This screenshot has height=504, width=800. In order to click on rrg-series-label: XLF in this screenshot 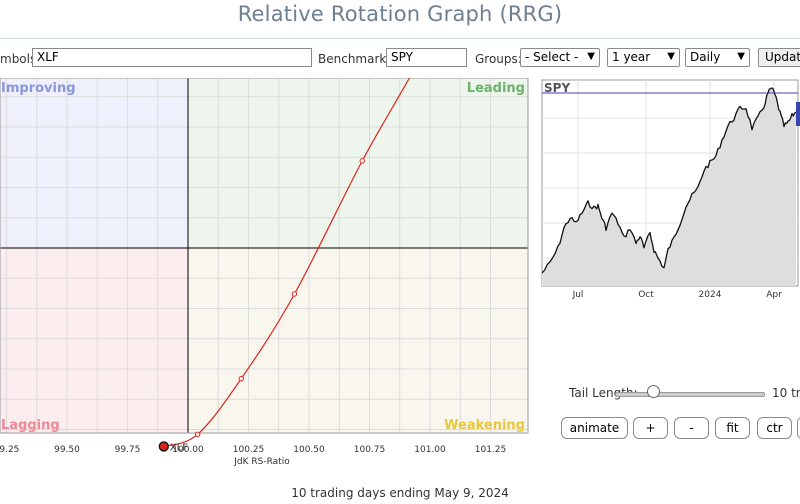, I will do `click(179, 447)`.